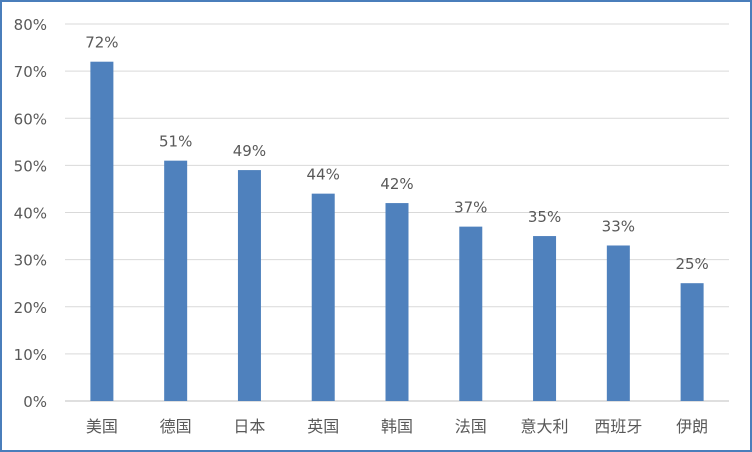 This screenshot has height=452, width=752. Describe the element at coordinates (175, 142) in the screenshot. I see `data-label: 51%` at that location.